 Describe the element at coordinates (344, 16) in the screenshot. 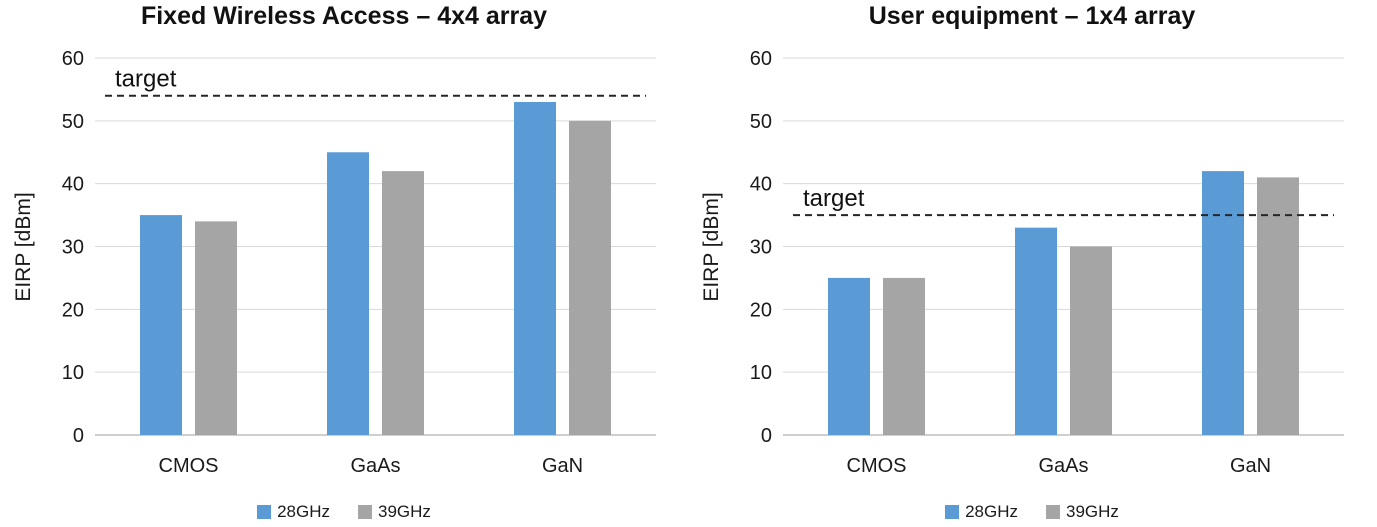

I see `chart-title: Fixed Wireless Access – 4x4 array` at that location.